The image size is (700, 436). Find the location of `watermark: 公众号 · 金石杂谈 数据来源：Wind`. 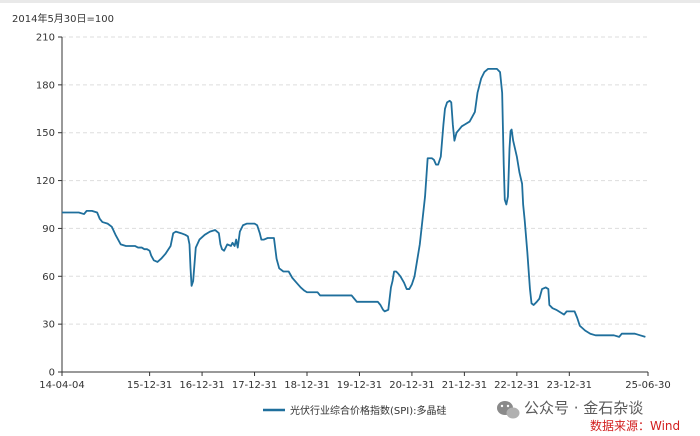

watermark: 公众号 · 金石杂谈 数据来源：Wind is located at coordinates (588, 416).